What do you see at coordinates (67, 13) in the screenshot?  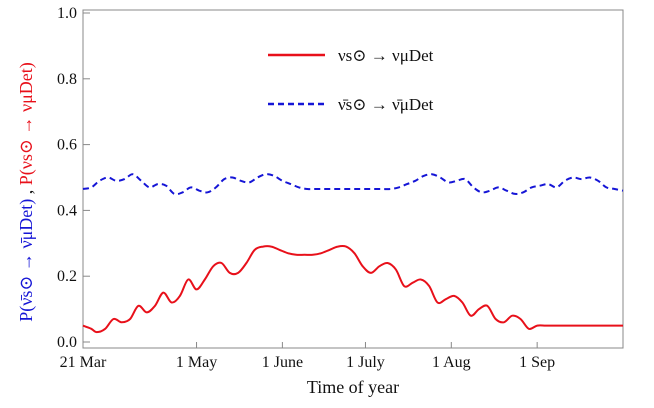 I see `y-tick-label: 1.0` at bounding box center [67, 13].